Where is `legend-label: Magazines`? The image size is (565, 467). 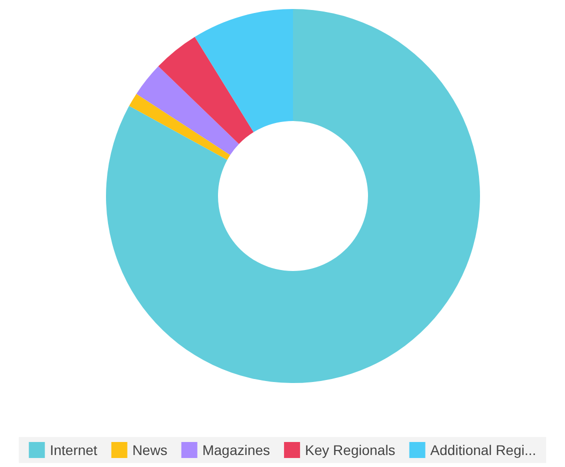 legend-label: Magazines is located at coordinates (236, 450).